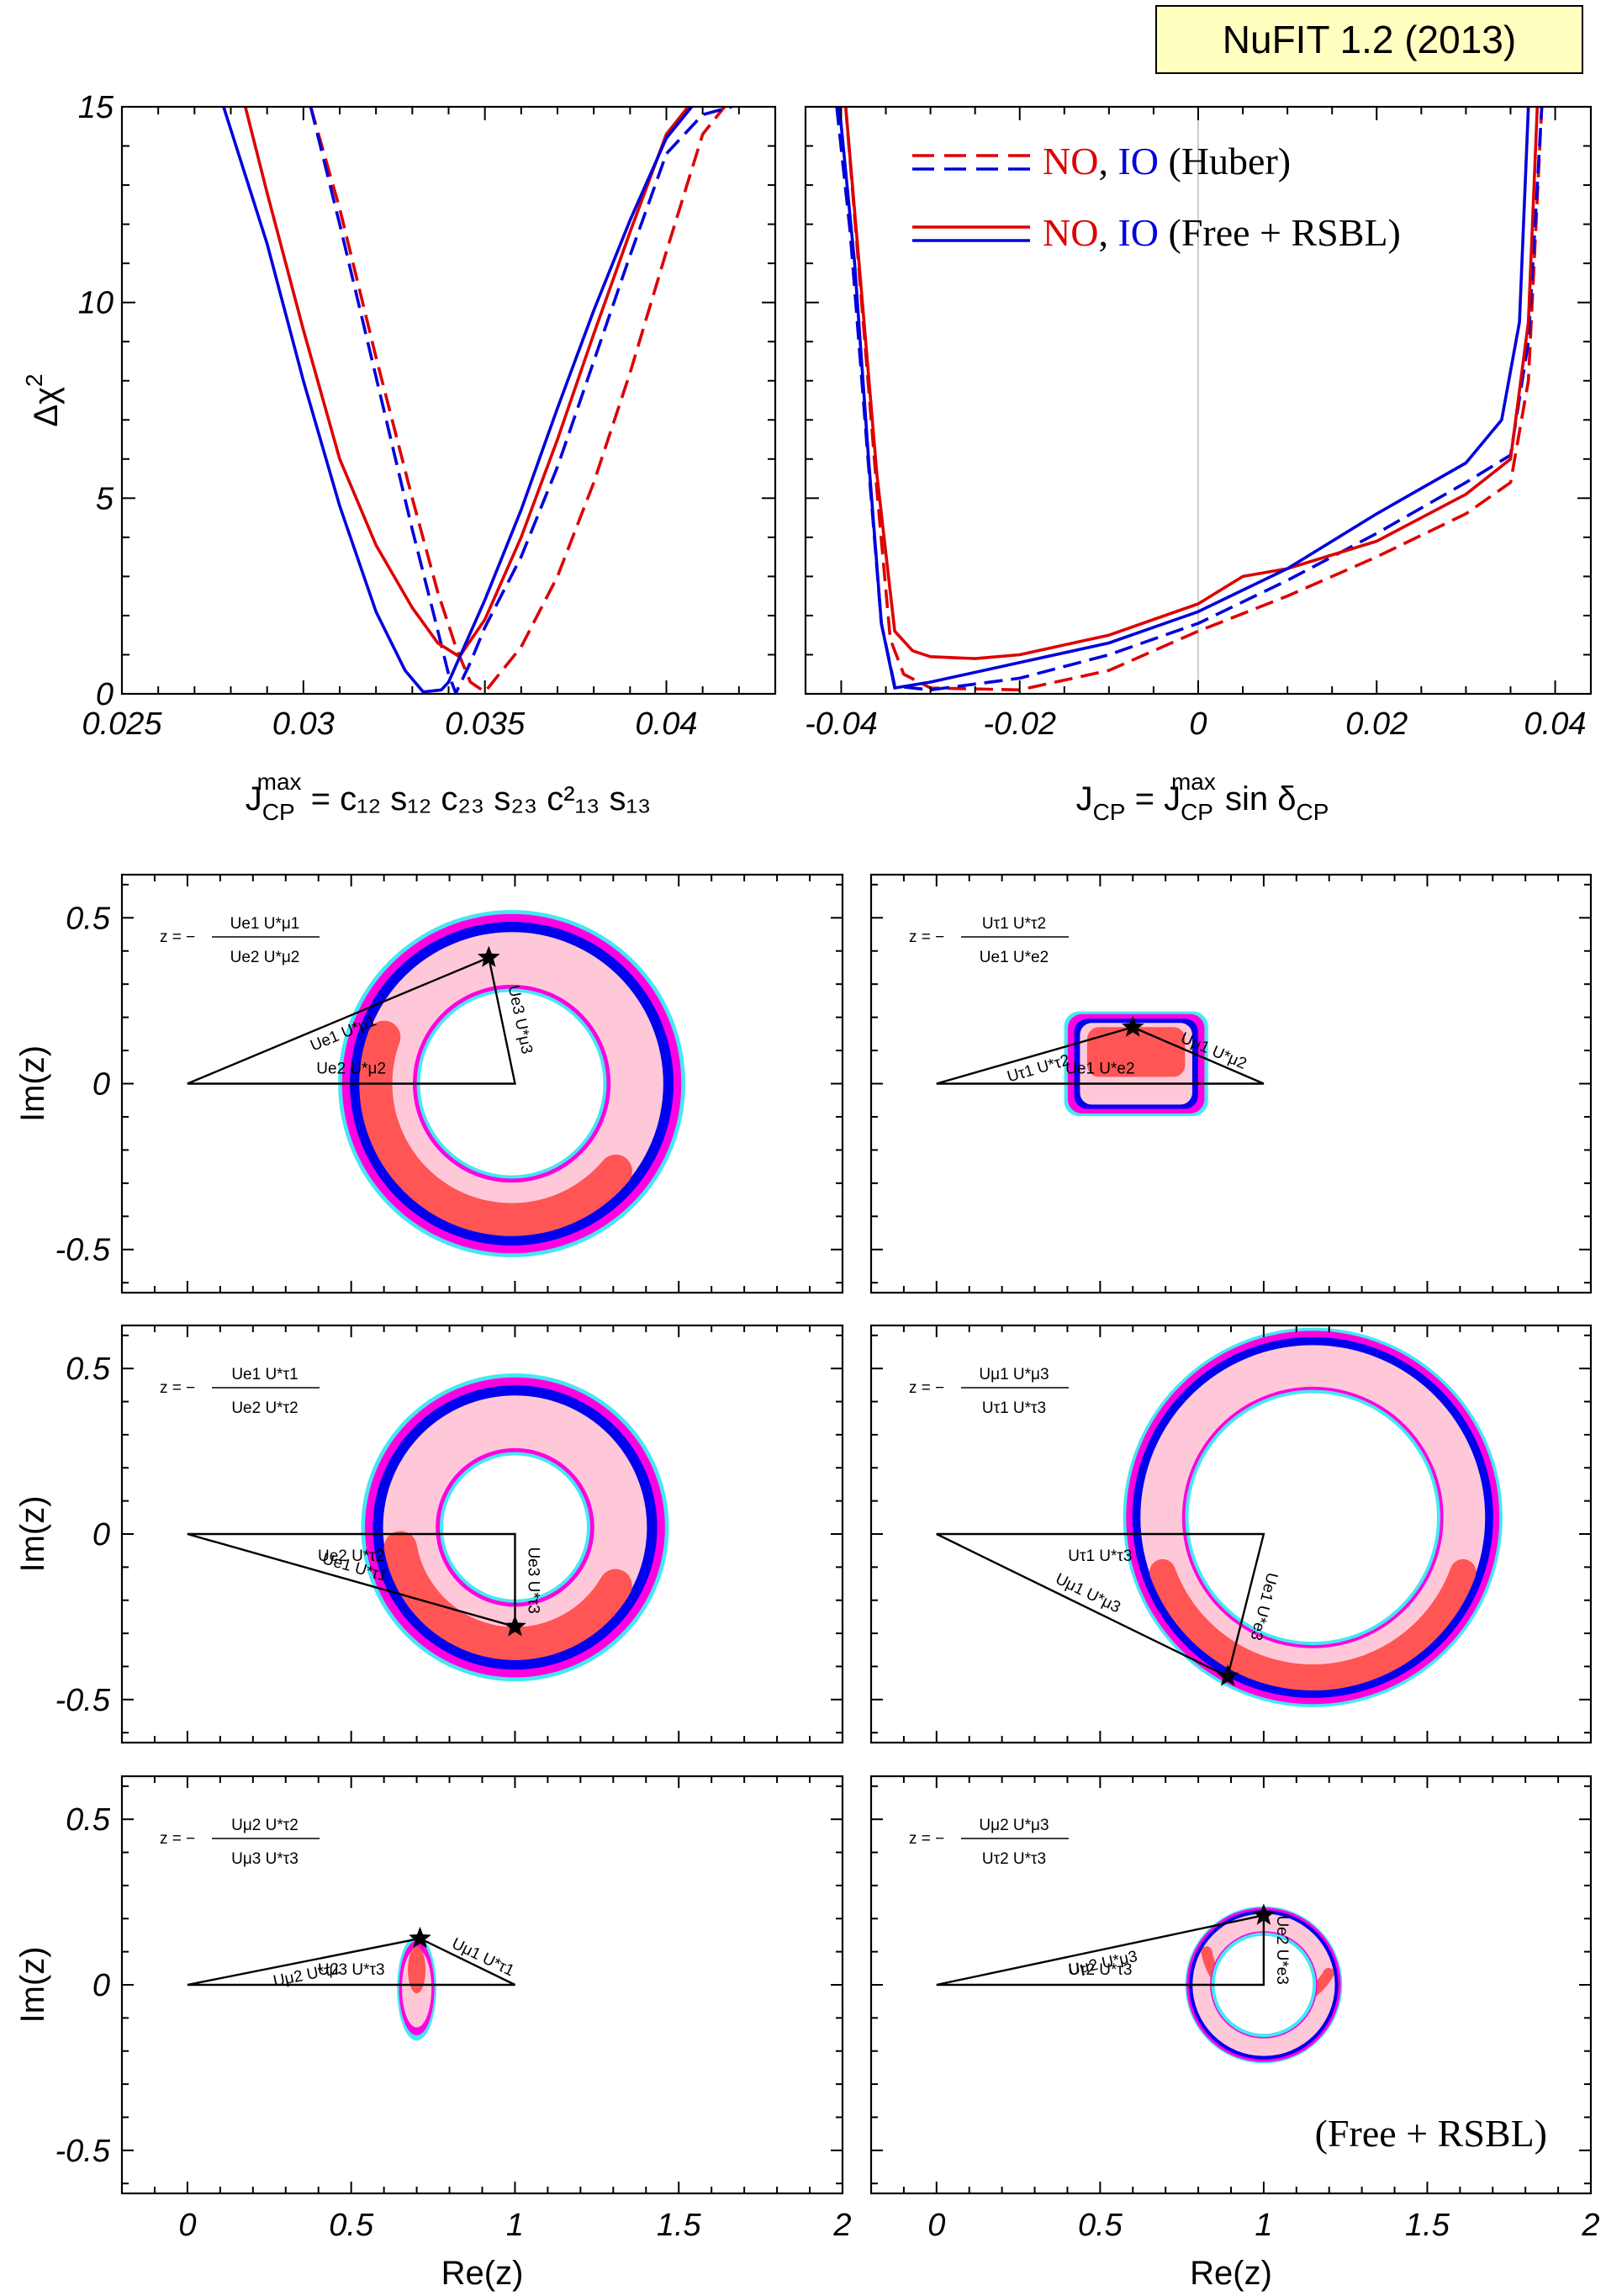 The height and width of the screenshot is (2296, 1606). What do you see at coordinates (1100, 1556) in the screenshot?
I see `side-label-b: Uτ1 U*τ3` at bounding box center [1100, 1556].